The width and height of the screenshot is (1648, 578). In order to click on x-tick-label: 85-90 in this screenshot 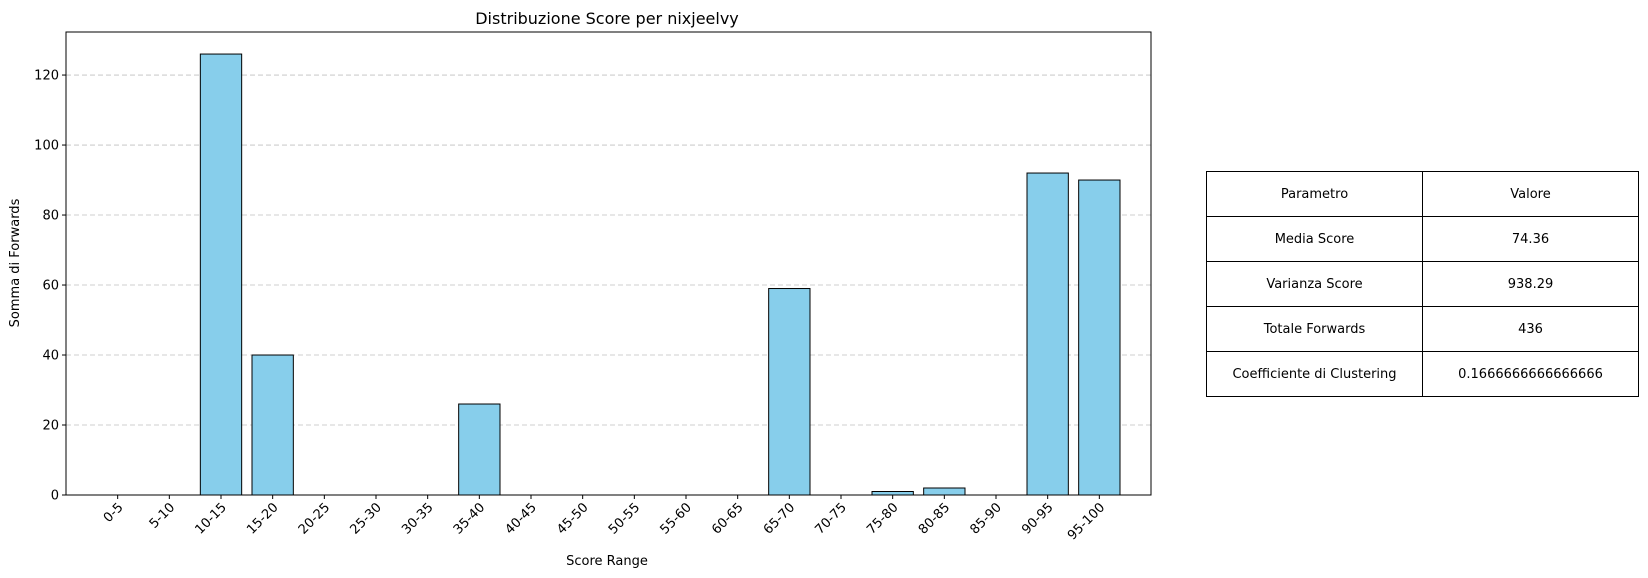, I will do `click(986, 518)`.